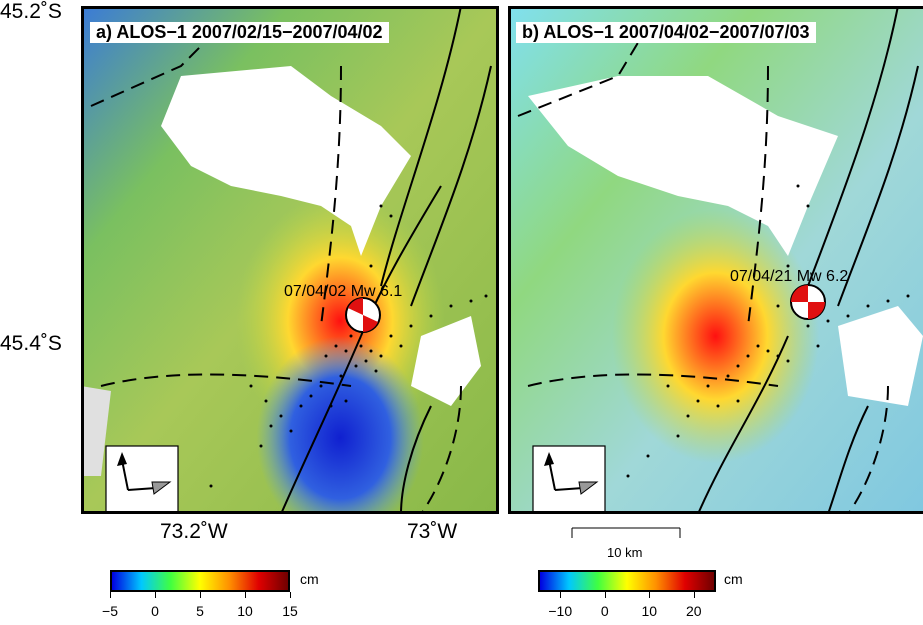 The image size is (923, 625). What do you see at coordinates (31, 11) in the screenshot?
I see `lat-label-top: 45.2˚S` at bounding box center [31, 11].